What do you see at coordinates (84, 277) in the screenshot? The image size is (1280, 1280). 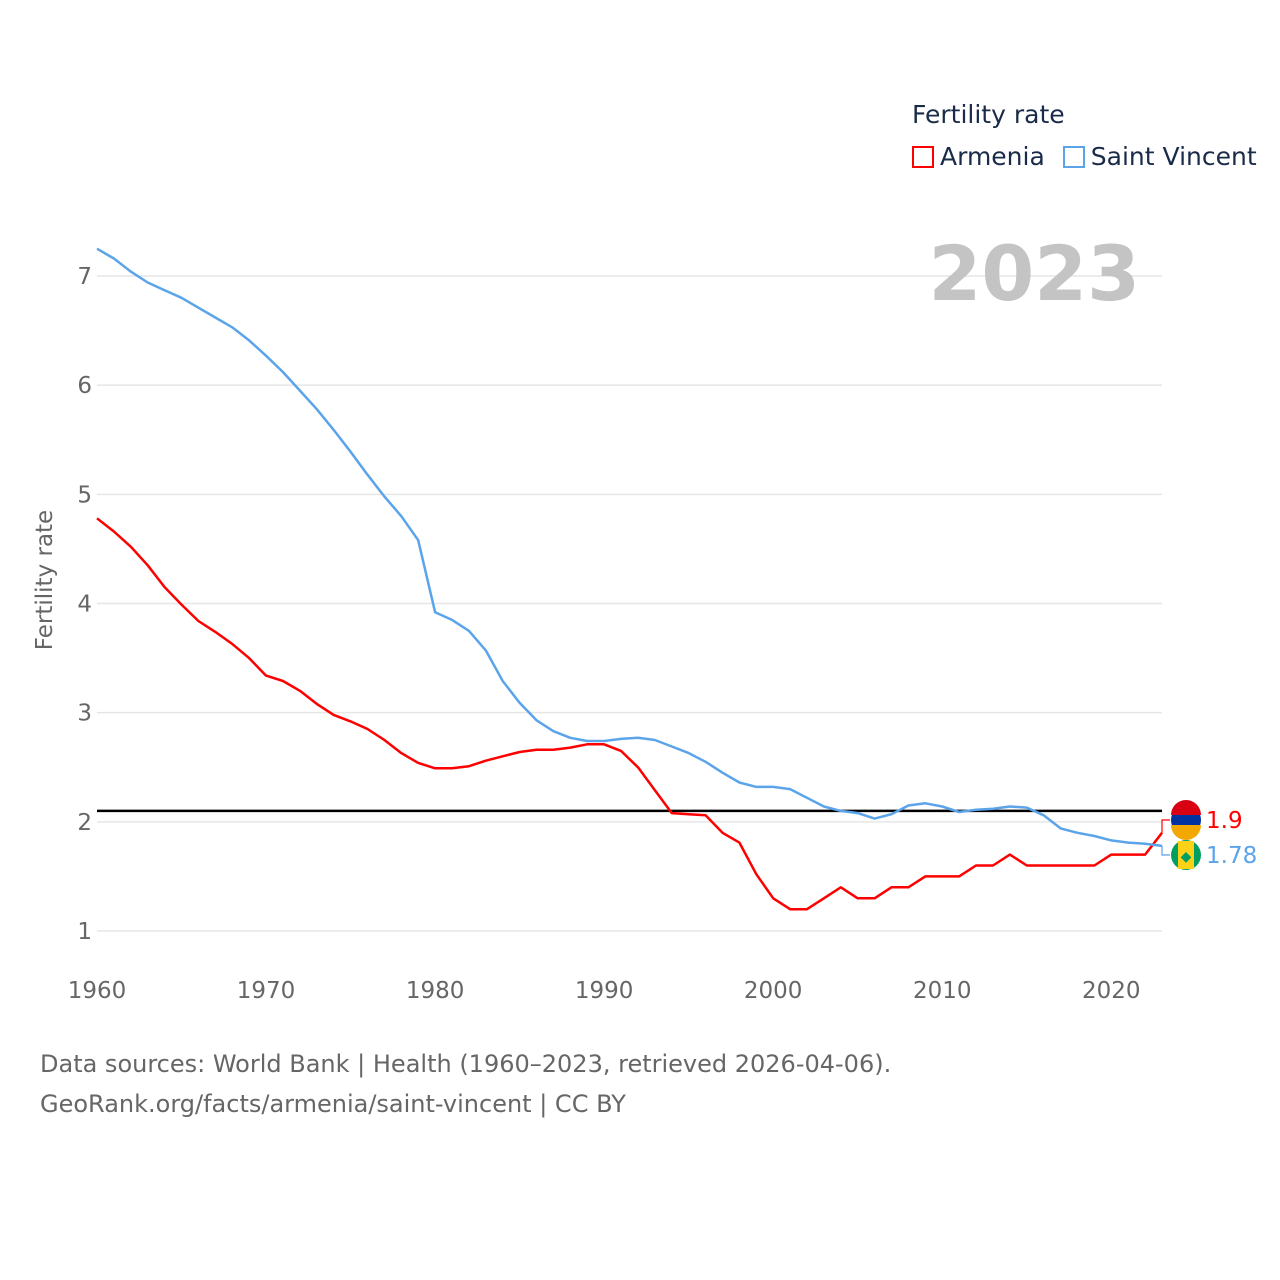 I see `y-tick-label: 7` at bounding box center [84, 277].